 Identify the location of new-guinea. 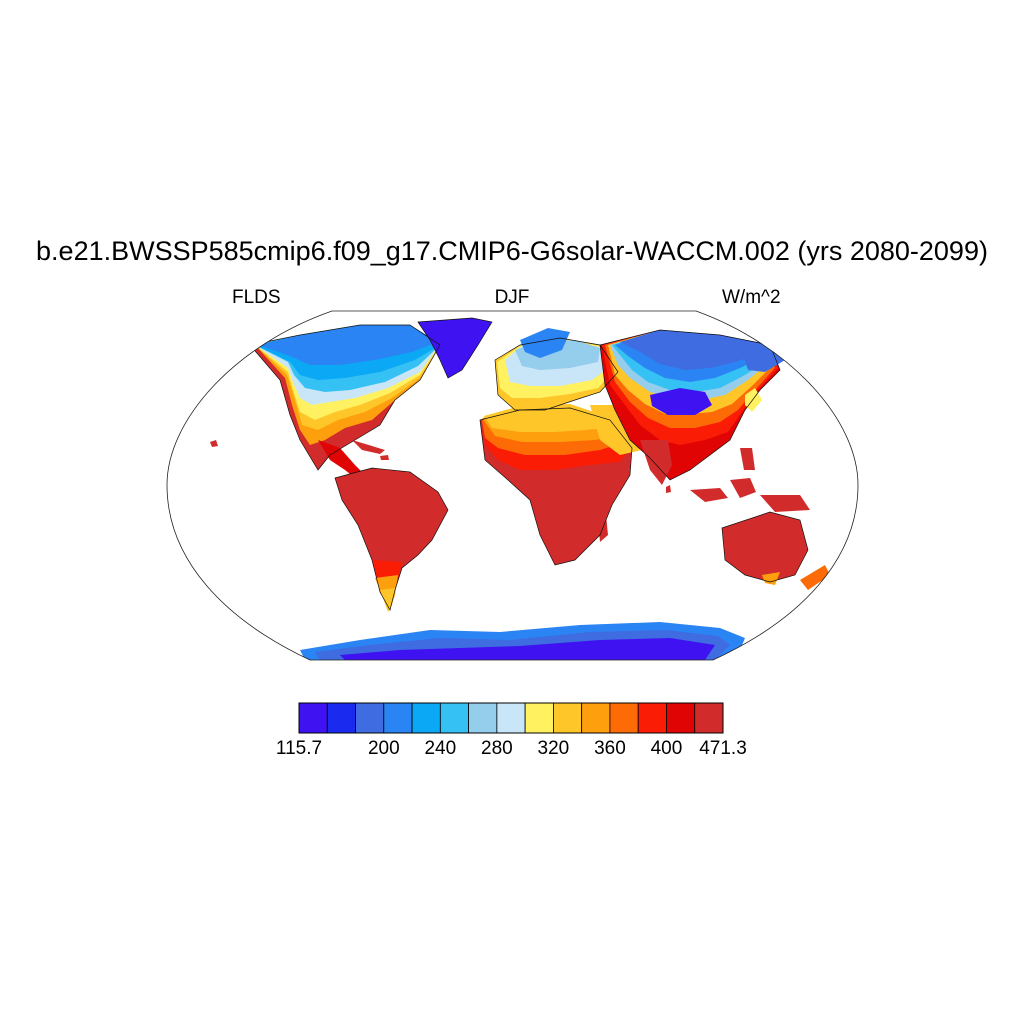
(785, 503).